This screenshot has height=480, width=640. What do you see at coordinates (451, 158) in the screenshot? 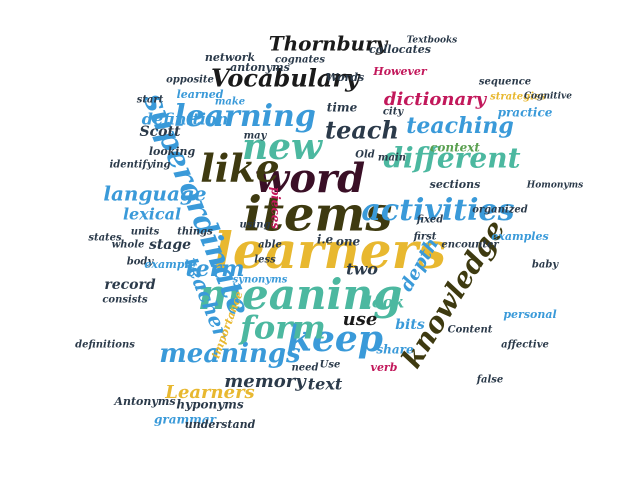
I see `cloud-word: different` at bounding box center [451, 158].